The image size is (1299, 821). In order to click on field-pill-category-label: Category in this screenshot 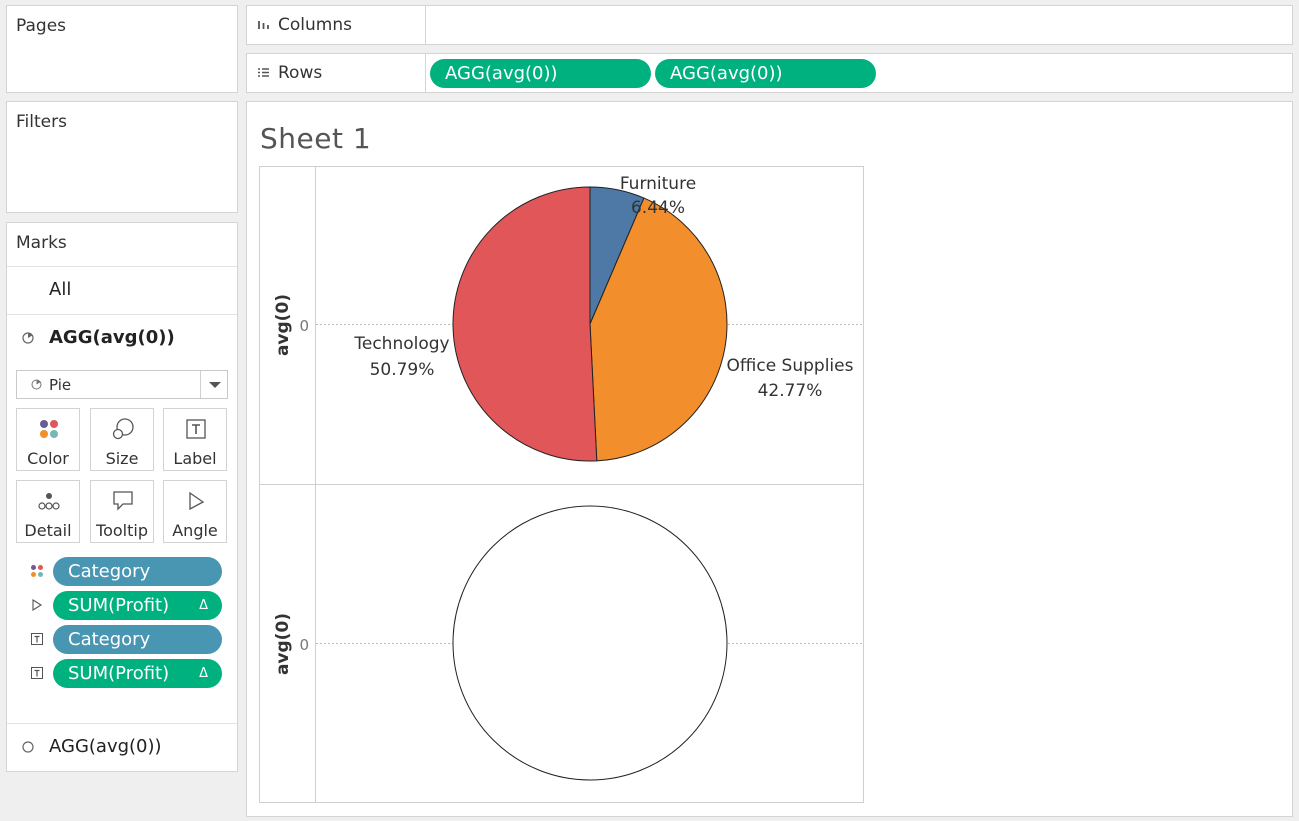, I will do `click(137, 639)`.